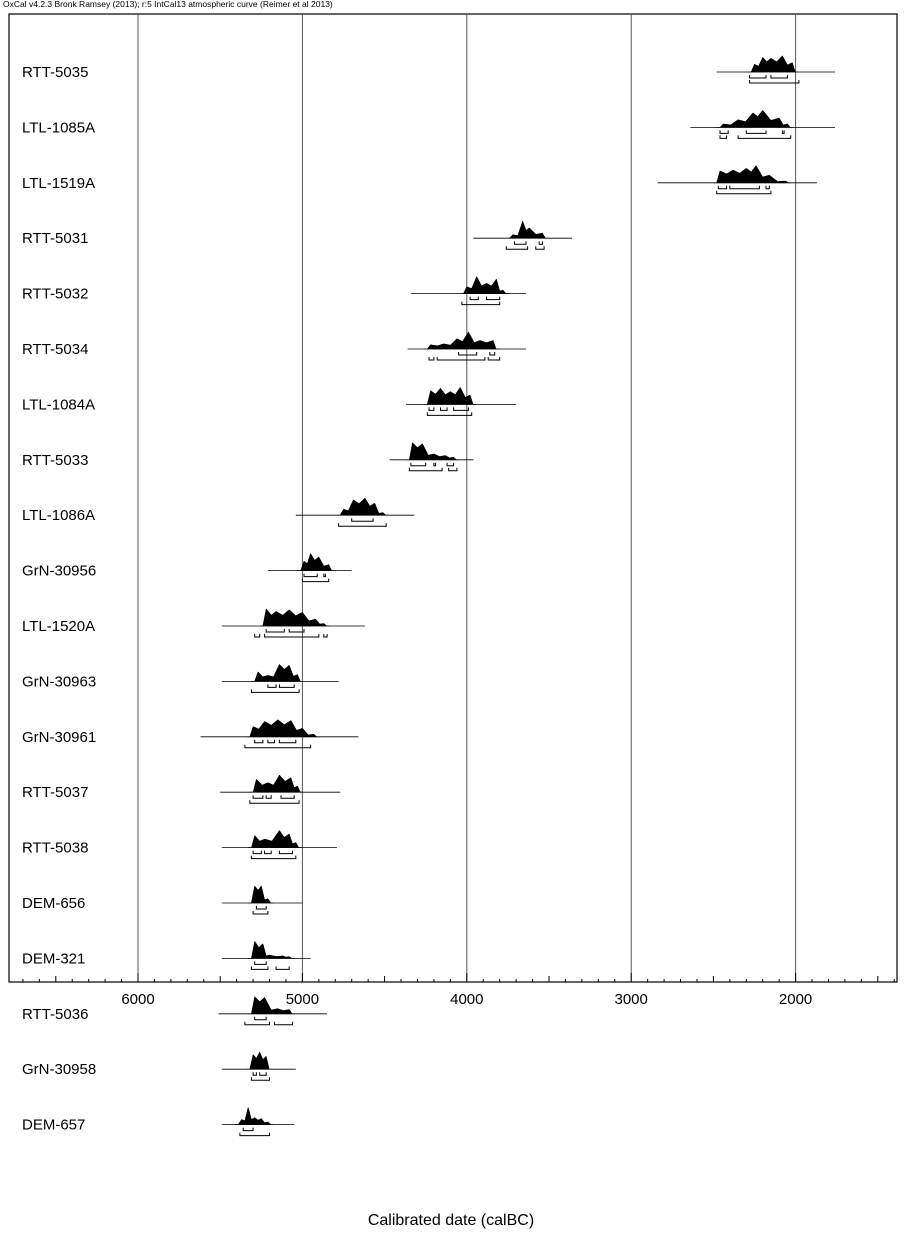 This screenshot has height=1241, width=904. Describe the element at coordinates (166, 955) in the screenshot. I see `sample-row: DEM-321` at that location.